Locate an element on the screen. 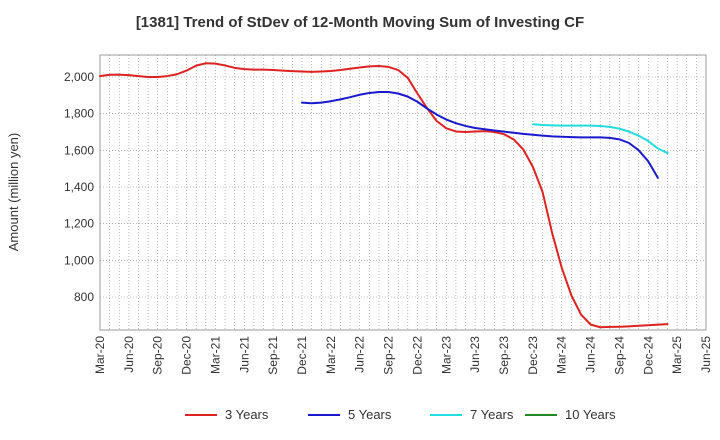  series-line-7-years is located at coordinates (600, 139).